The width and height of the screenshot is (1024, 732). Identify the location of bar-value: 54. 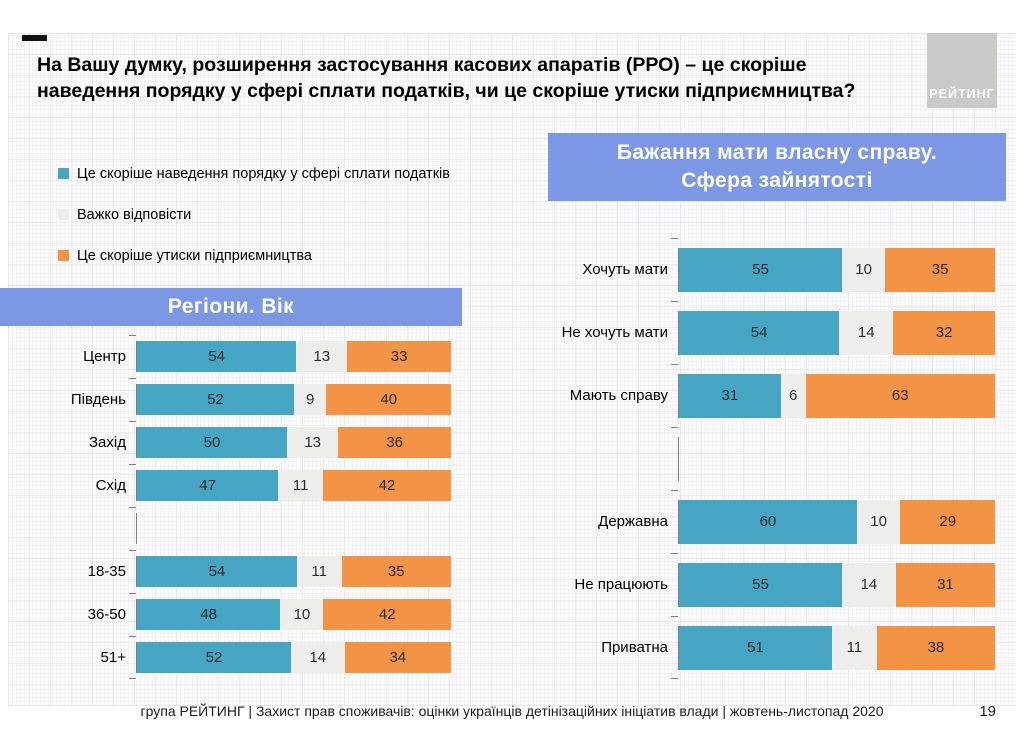
(216, 356).